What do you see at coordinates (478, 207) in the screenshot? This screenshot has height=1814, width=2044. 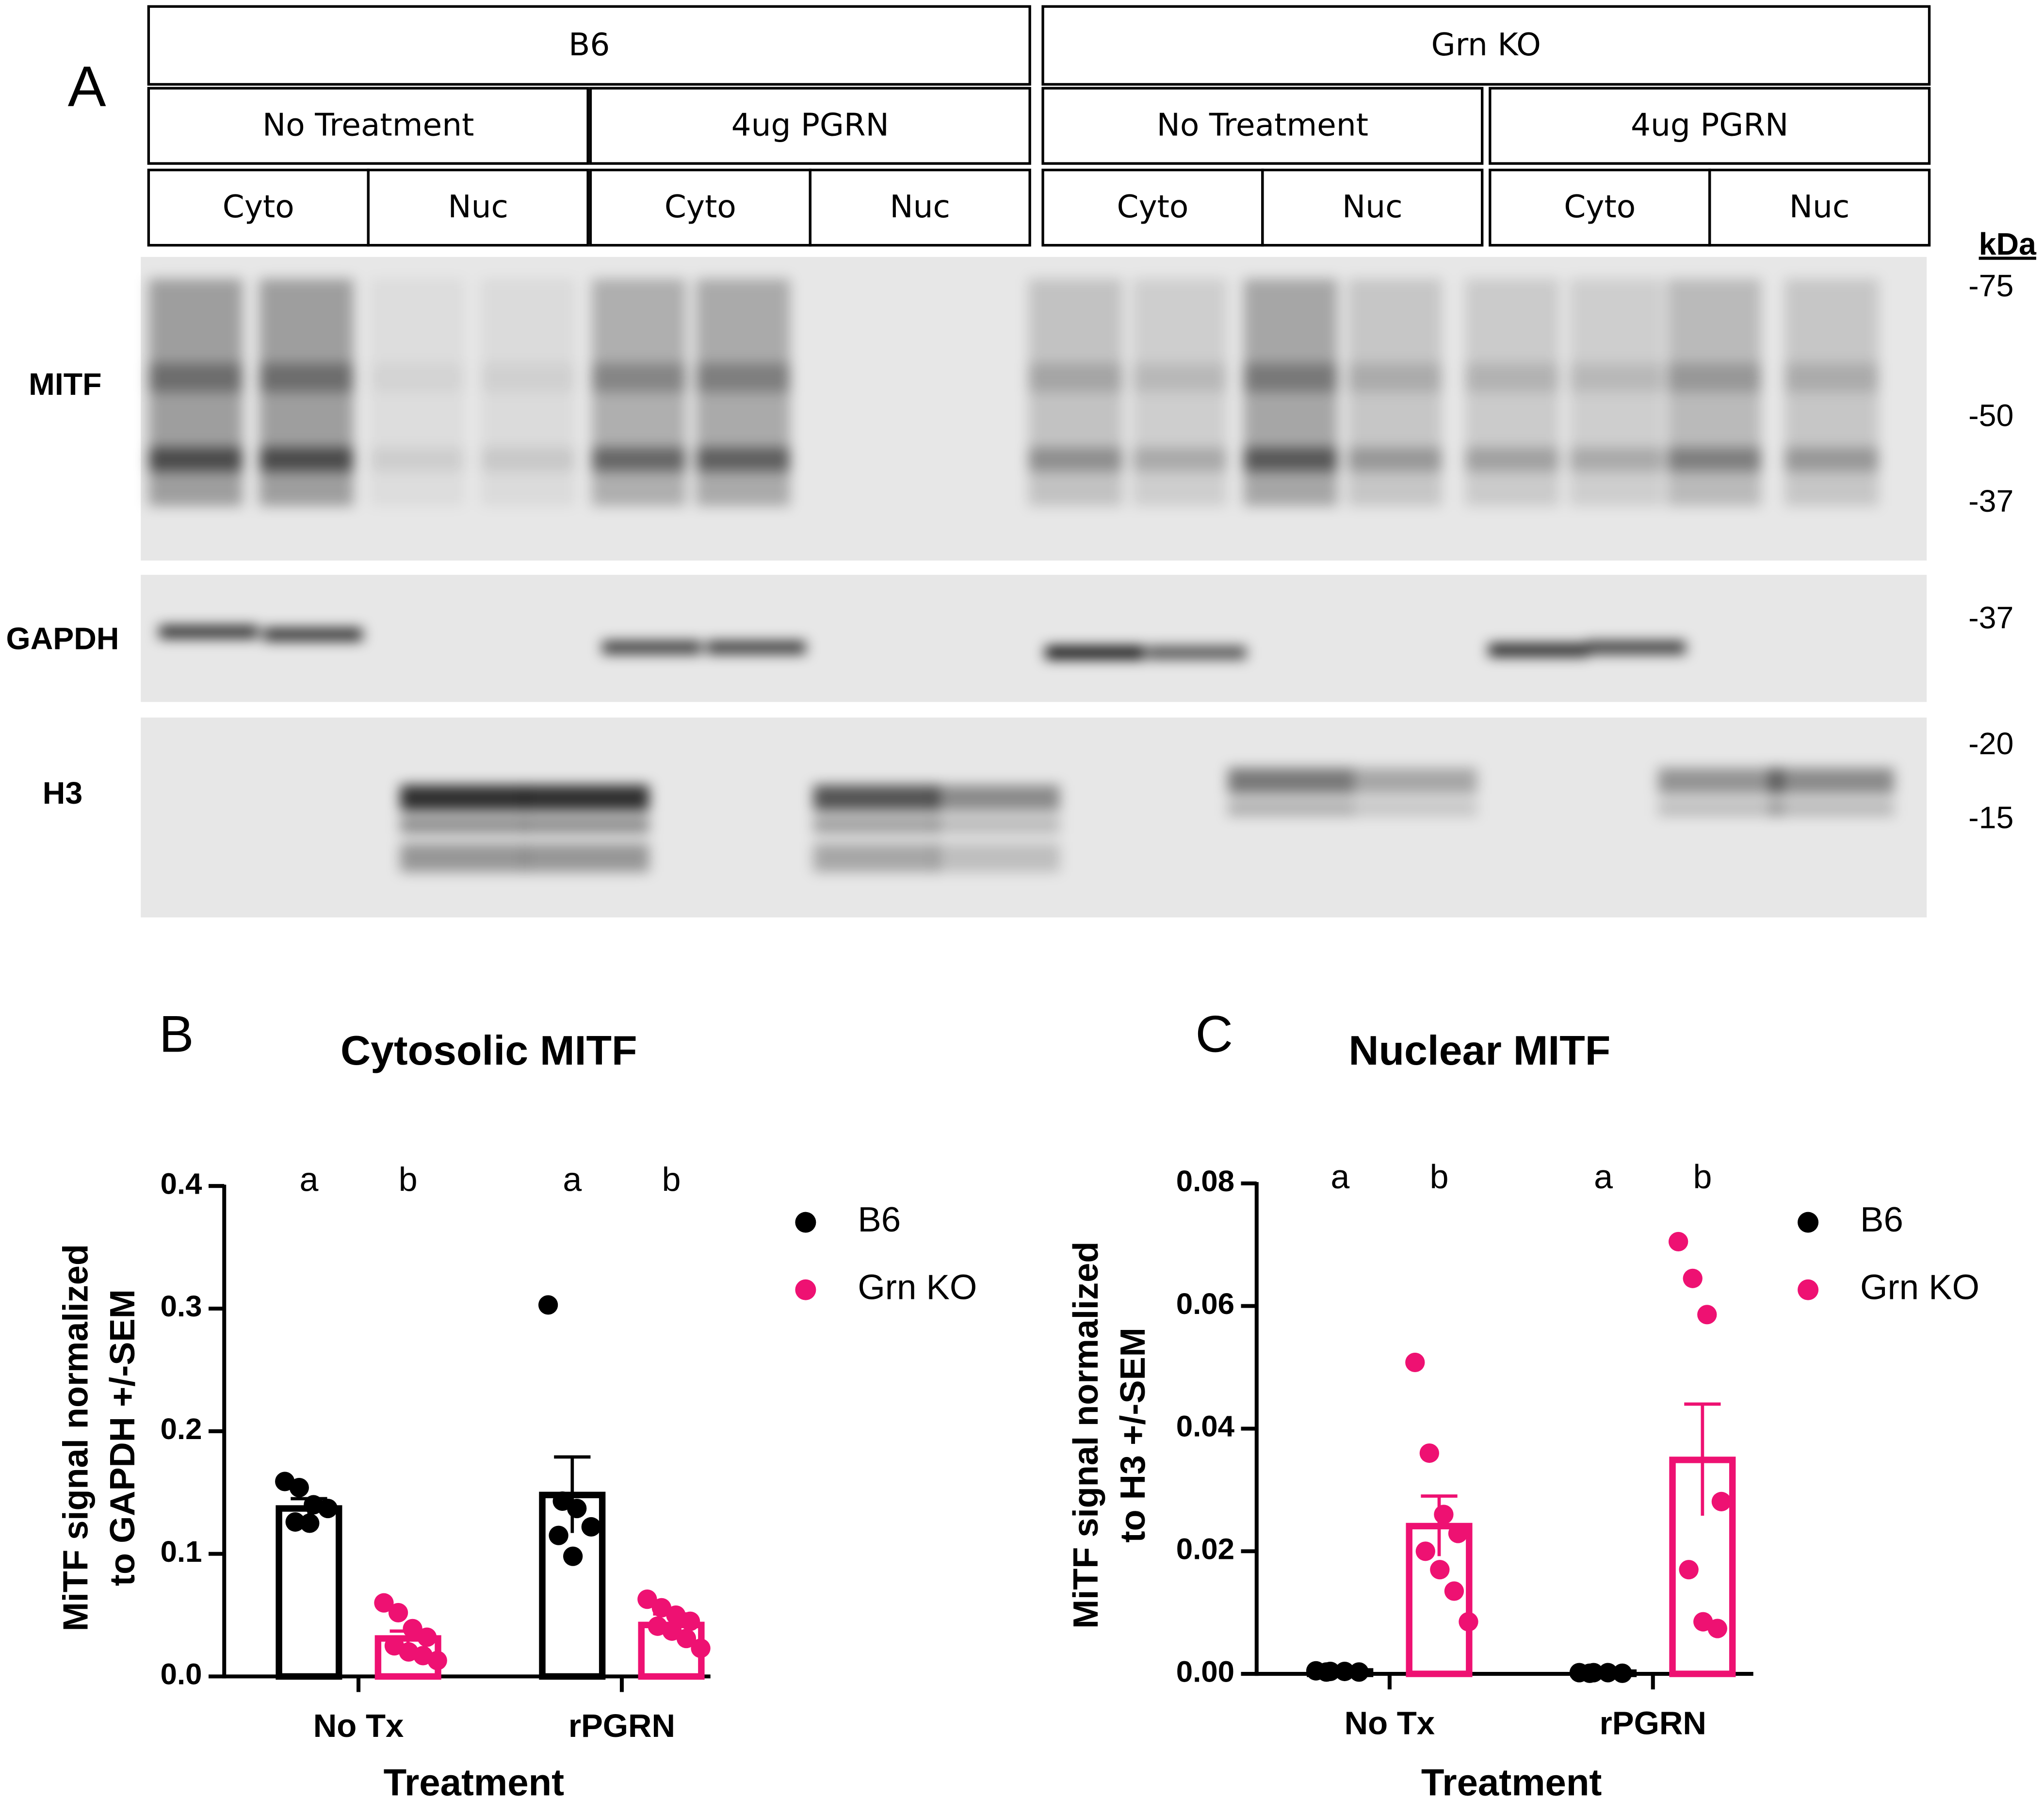 I see `fraction-header: Nuc` at bounding box center [478, 207].